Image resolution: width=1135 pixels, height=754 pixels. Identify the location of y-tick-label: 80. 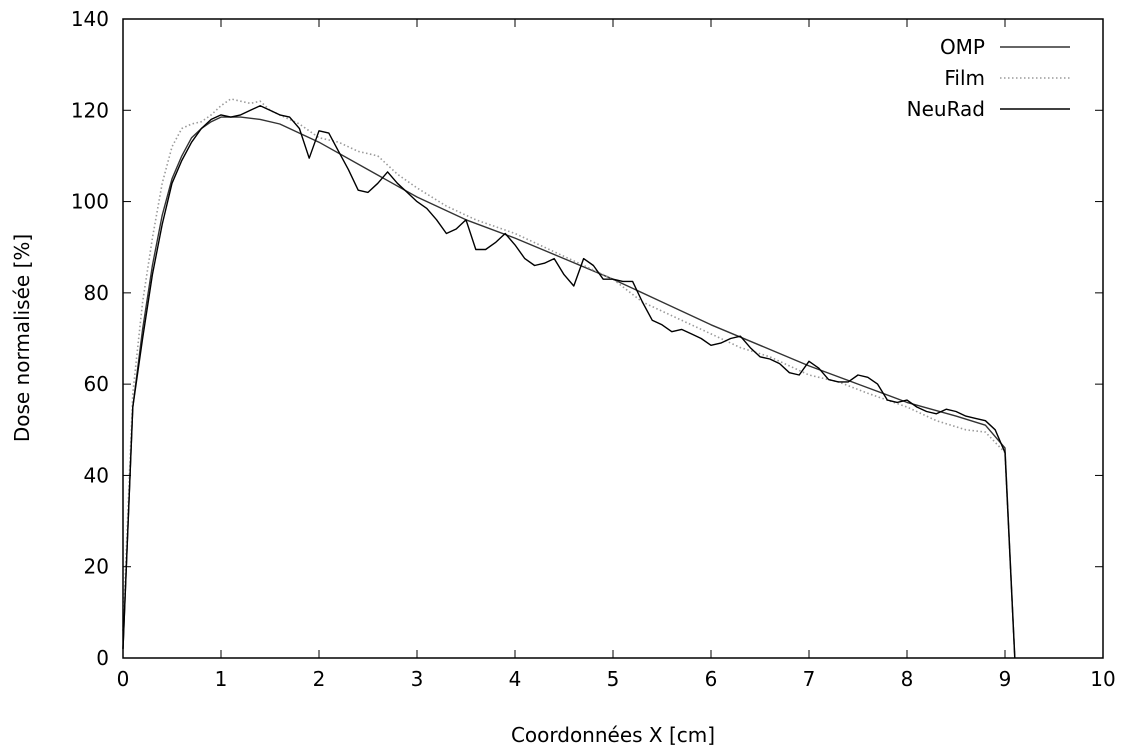
(96, 293).